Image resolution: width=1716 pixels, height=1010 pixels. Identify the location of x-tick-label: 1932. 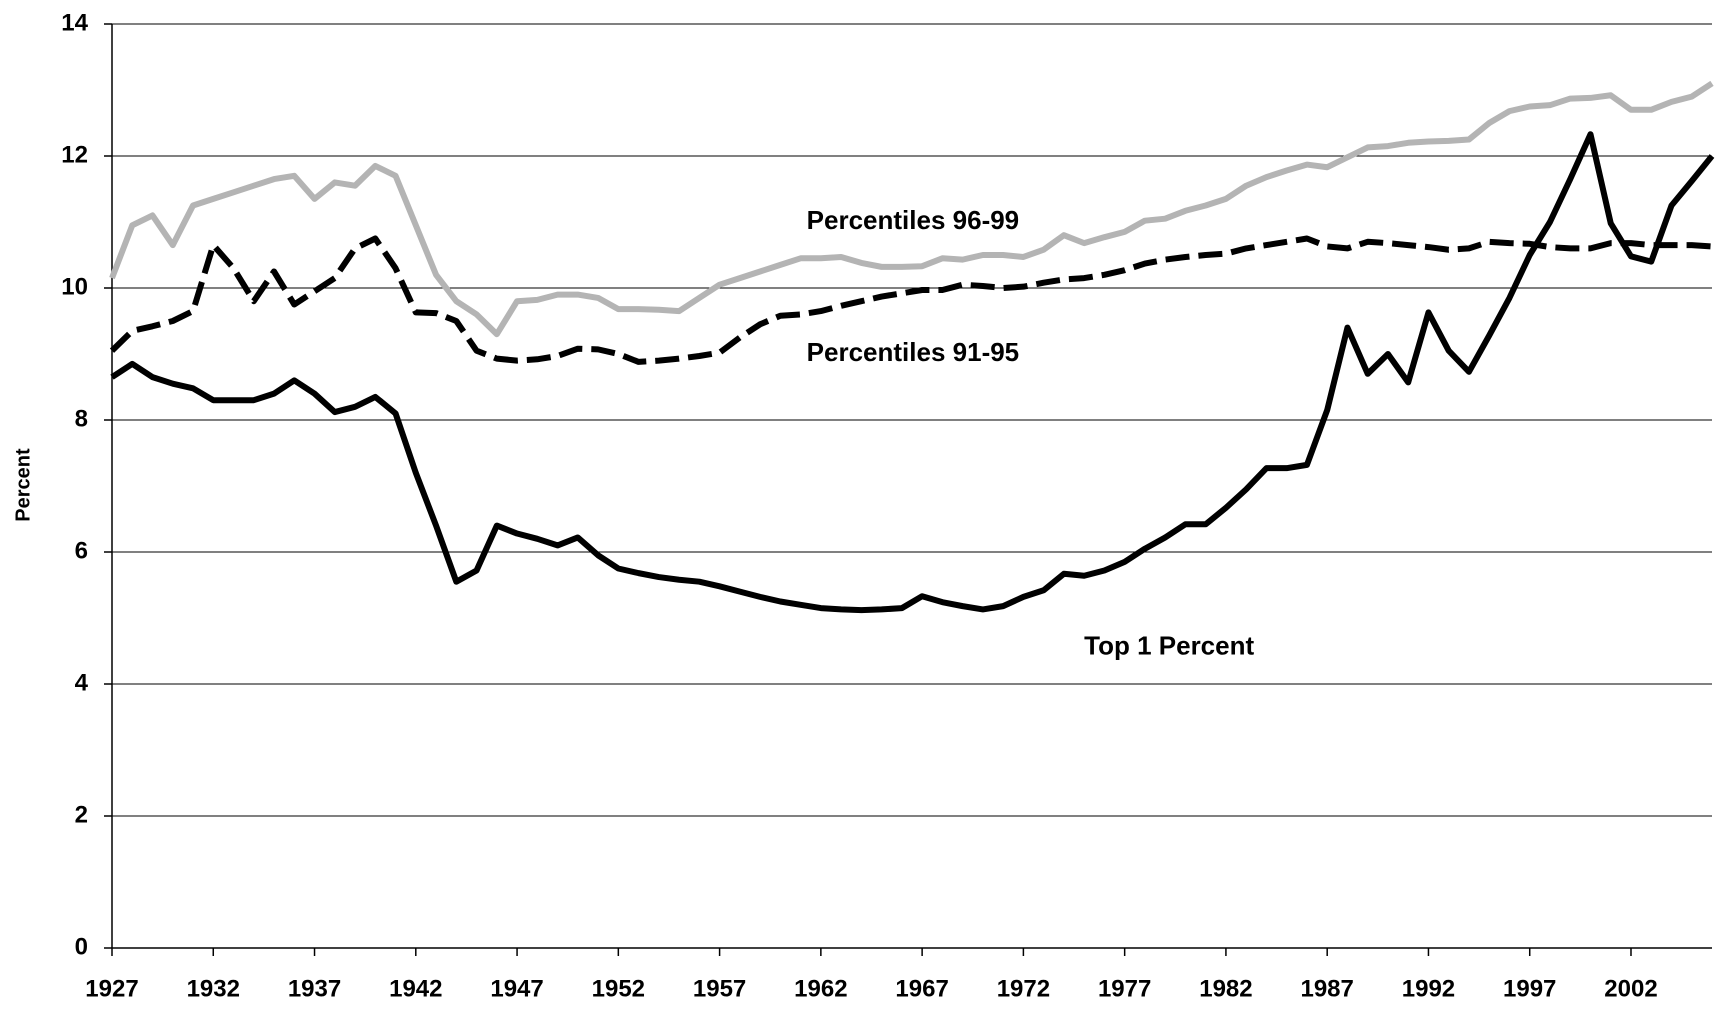
(213, 988).